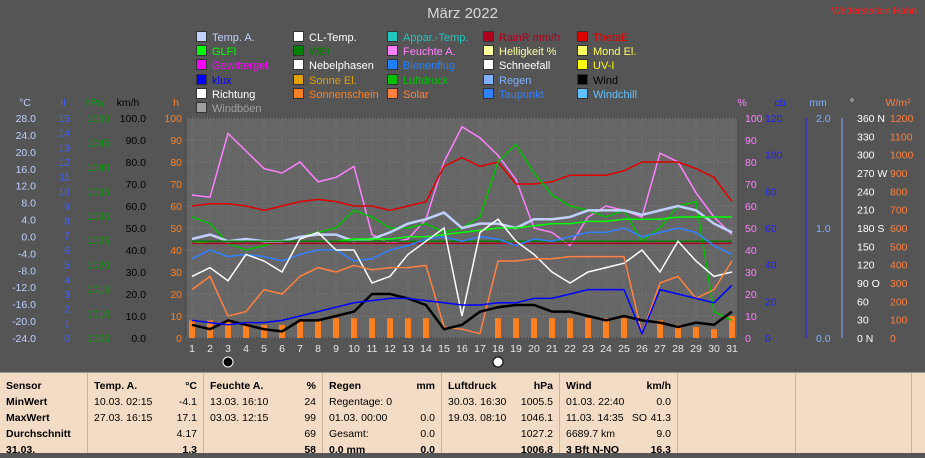  Describe the element at coordinates (899, 247) in the screenshot. I see `axis-tick-solar: 500` at that location.